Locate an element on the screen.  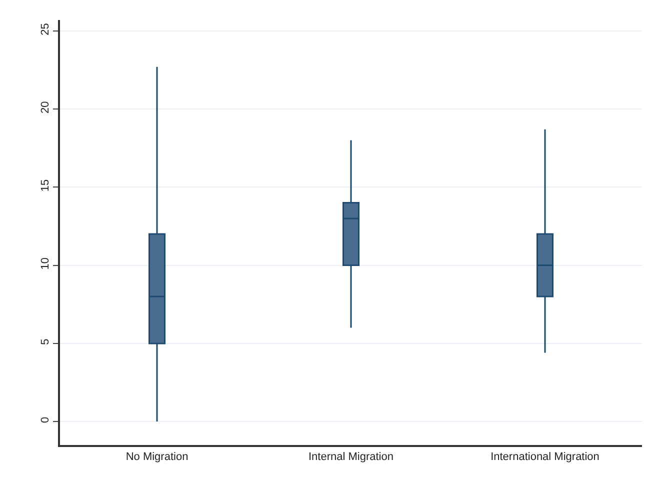
x-tick-label: International Migration is located at coordinates (545, 457).